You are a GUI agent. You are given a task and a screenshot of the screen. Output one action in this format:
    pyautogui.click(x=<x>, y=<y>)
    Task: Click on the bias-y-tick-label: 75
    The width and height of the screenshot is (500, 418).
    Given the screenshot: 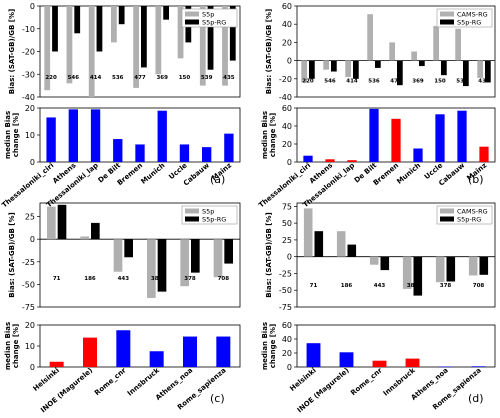 What is the action you would take?
    pyautogui.click(x=287, y=206)
    